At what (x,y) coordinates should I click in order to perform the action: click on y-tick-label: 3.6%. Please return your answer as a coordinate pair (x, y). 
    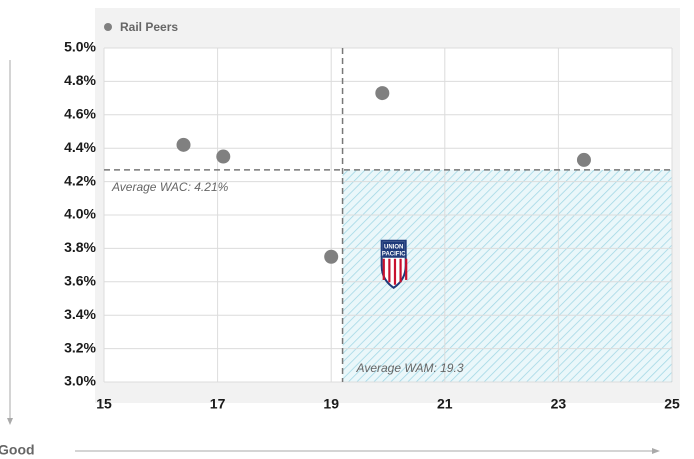
    Looking at the image, I should click on (80, 281).